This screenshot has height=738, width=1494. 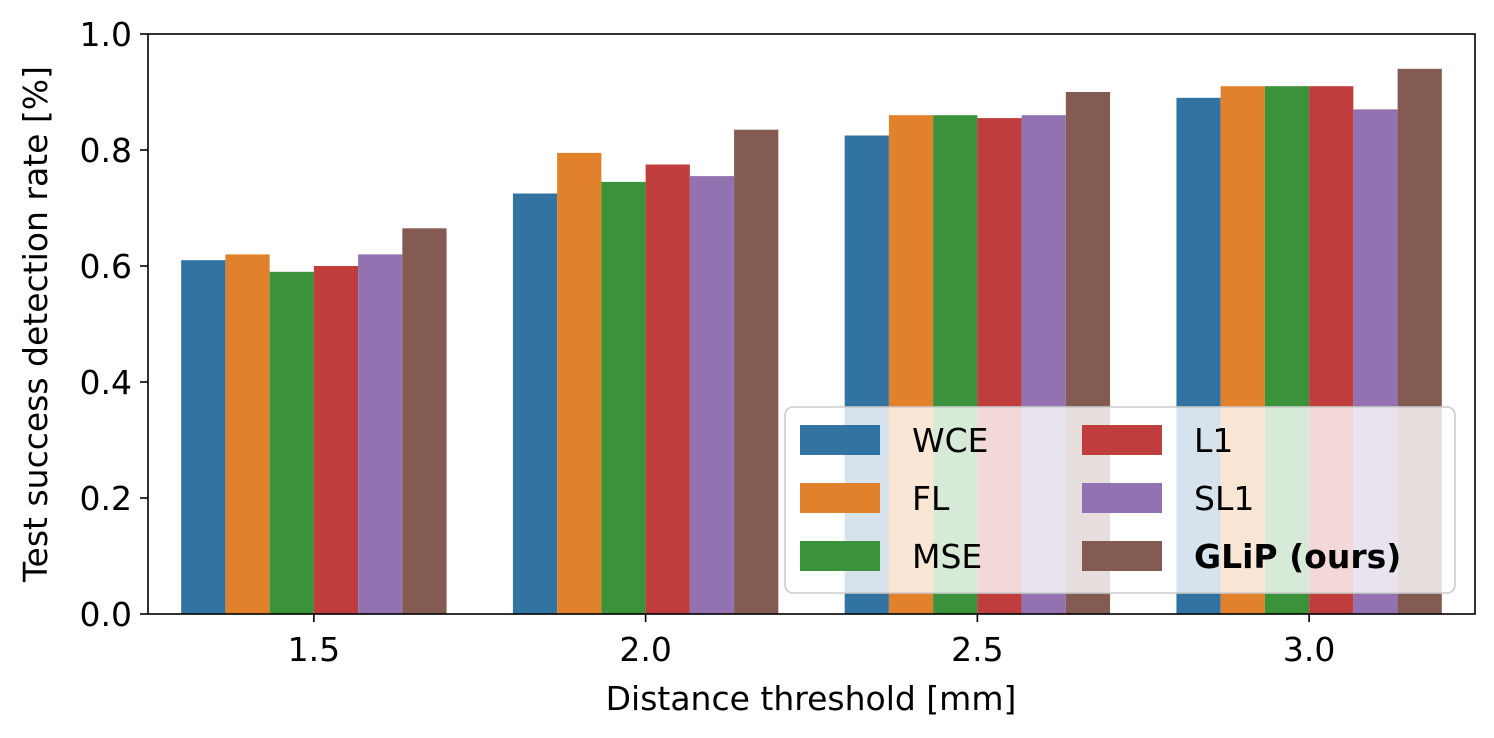 What do you see at coordinates (712, 395) in the screenshot?
I see `bar-sl1-2.0` at bounding box center [712, 395].